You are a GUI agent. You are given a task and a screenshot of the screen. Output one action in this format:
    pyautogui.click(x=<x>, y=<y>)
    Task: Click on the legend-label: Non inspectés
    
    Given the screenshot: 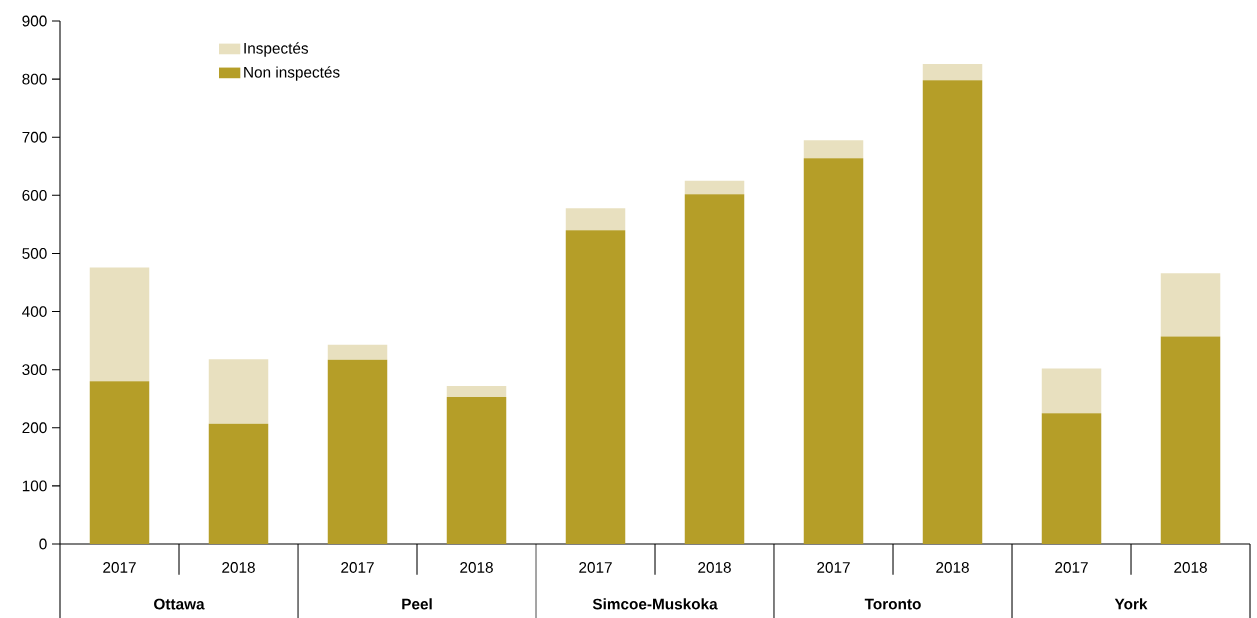 What is the action you would take?
    pyautogui.click(x=292, y=73)
    